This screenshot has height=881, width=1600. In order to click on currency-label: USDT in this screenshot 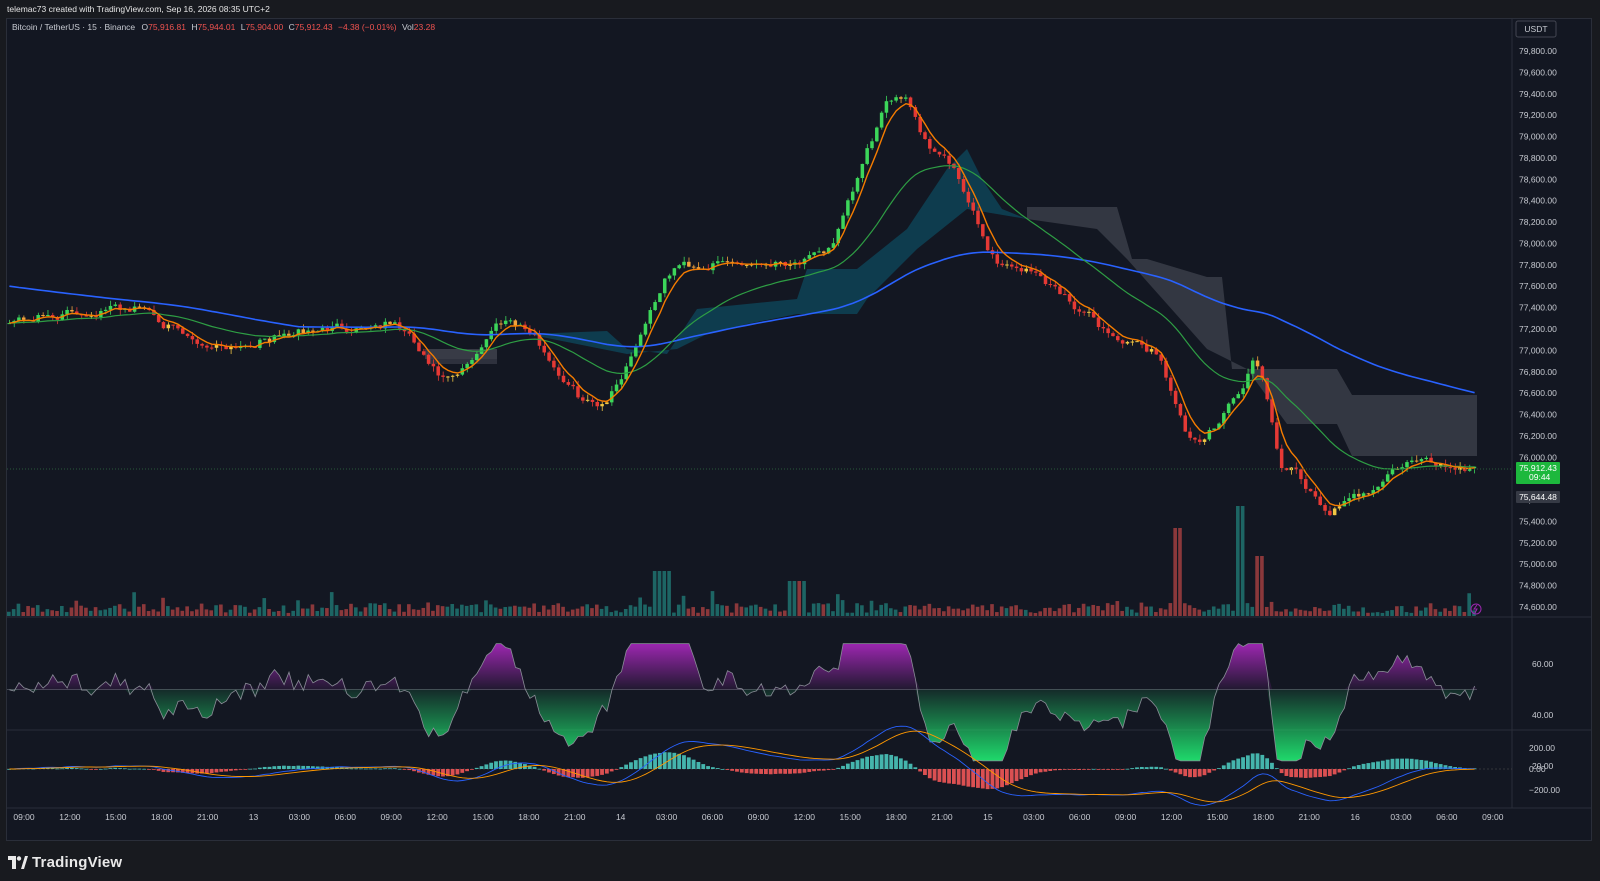, I will do `click(1535, 29)`.